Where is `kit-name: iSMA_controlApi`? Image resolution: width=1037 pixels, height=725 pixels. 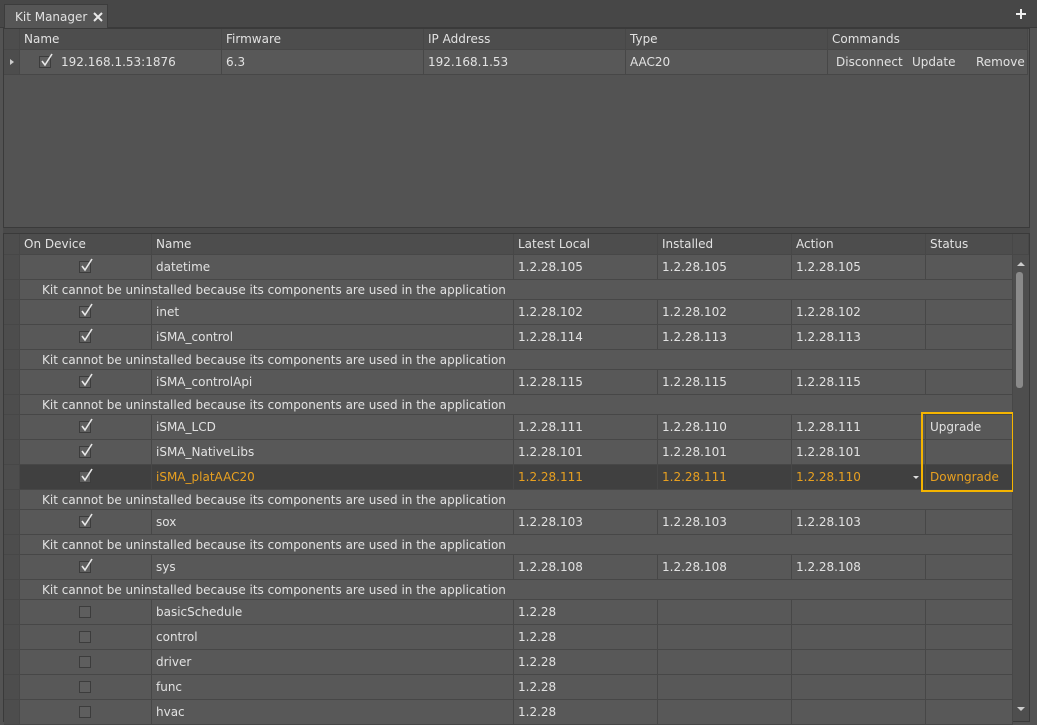
kit-name: iSMA_controlApi is located at coordinates (204, 382).